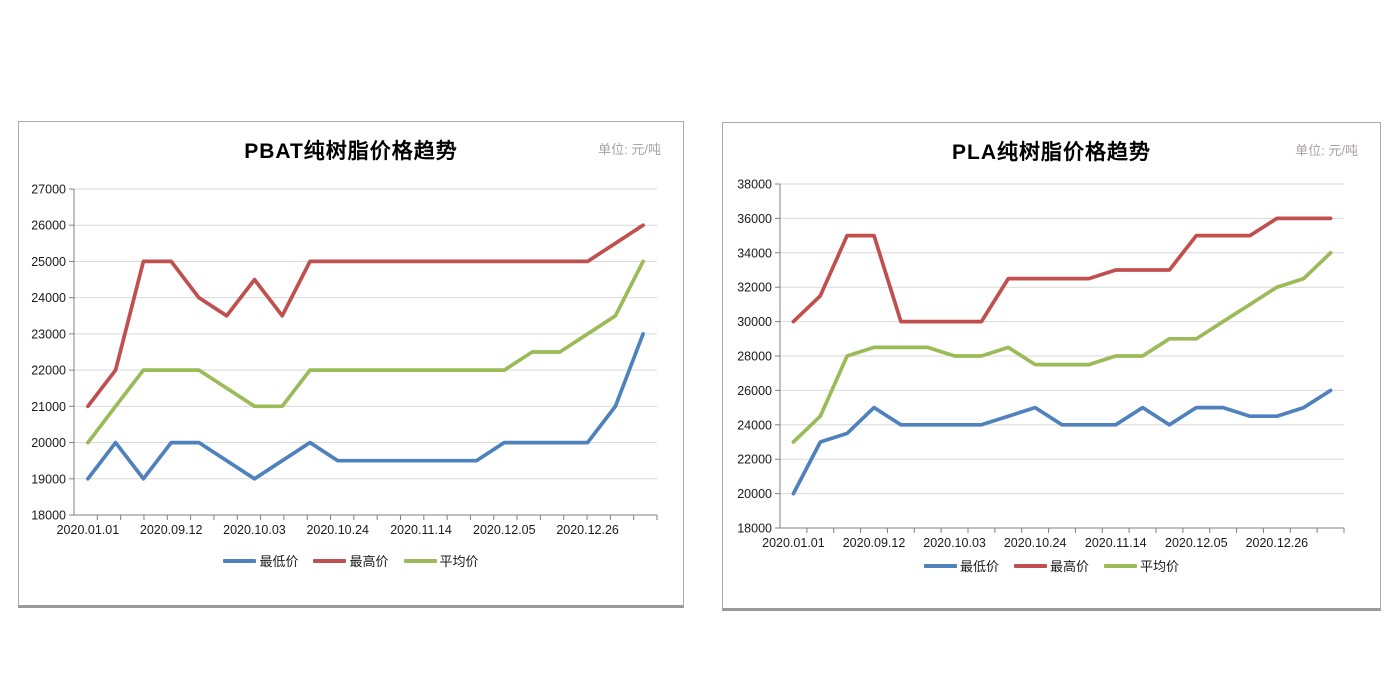 The width and height of the screenshot is (1400, 700). I want to click on y-axis-tick-label: 27000, so click(48, 190).